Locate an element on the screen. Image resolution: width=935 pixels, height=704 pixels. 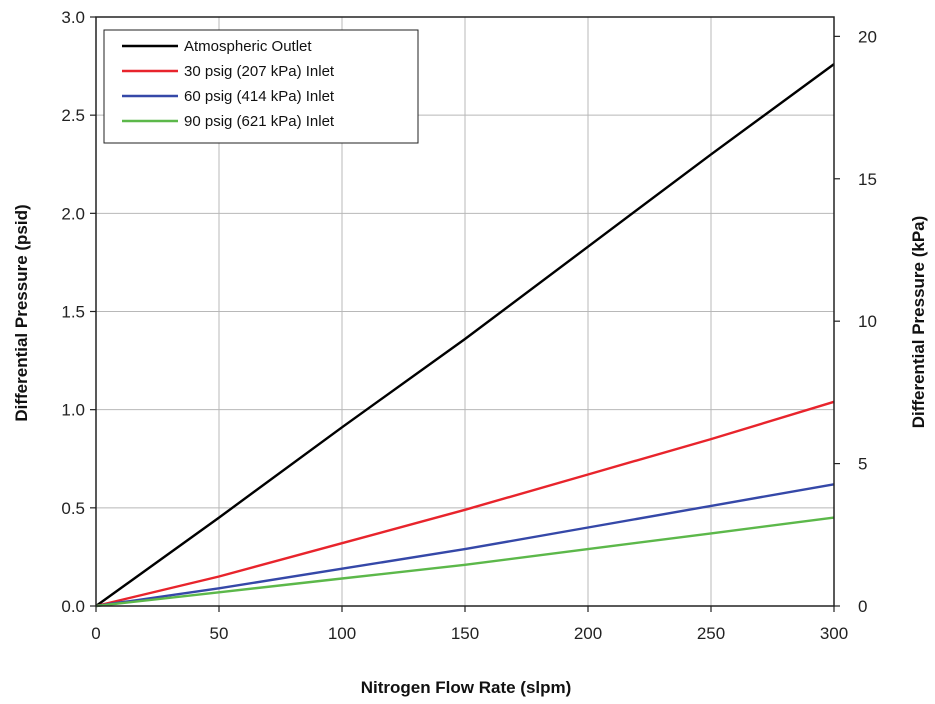
x-tick-labels: 0 50 100 150 200 250 300 is located at coordinates (469, 633).